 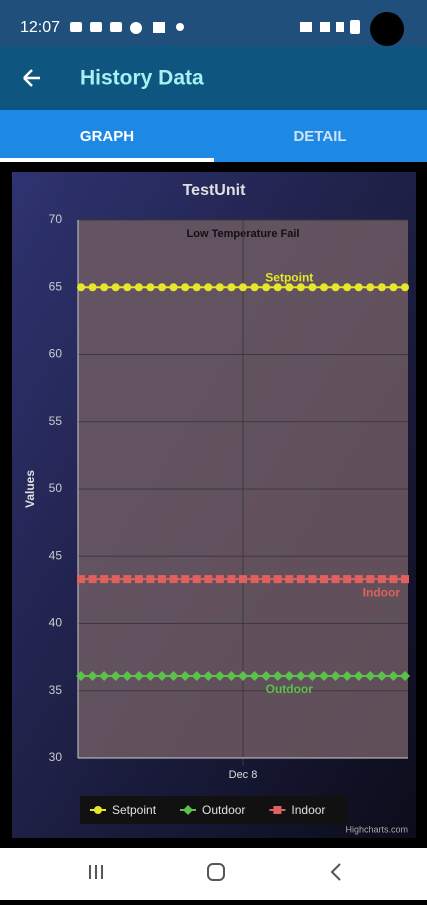 What do you see at coordinates (56, 757) in the screenshot?
I see `y-tick-label: 30` at bounding box center [56, 757].